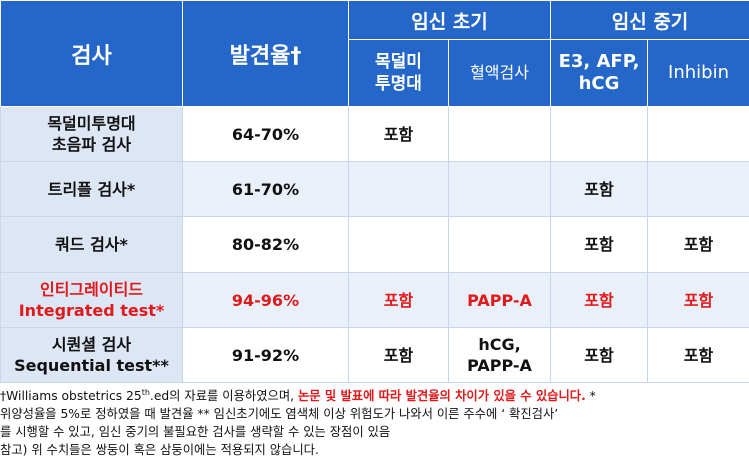  What do you see at coordinates (649, 20) in the screenshot?
I see `header-second-trimester: 임신 중기` at bounding box center [649, 20].